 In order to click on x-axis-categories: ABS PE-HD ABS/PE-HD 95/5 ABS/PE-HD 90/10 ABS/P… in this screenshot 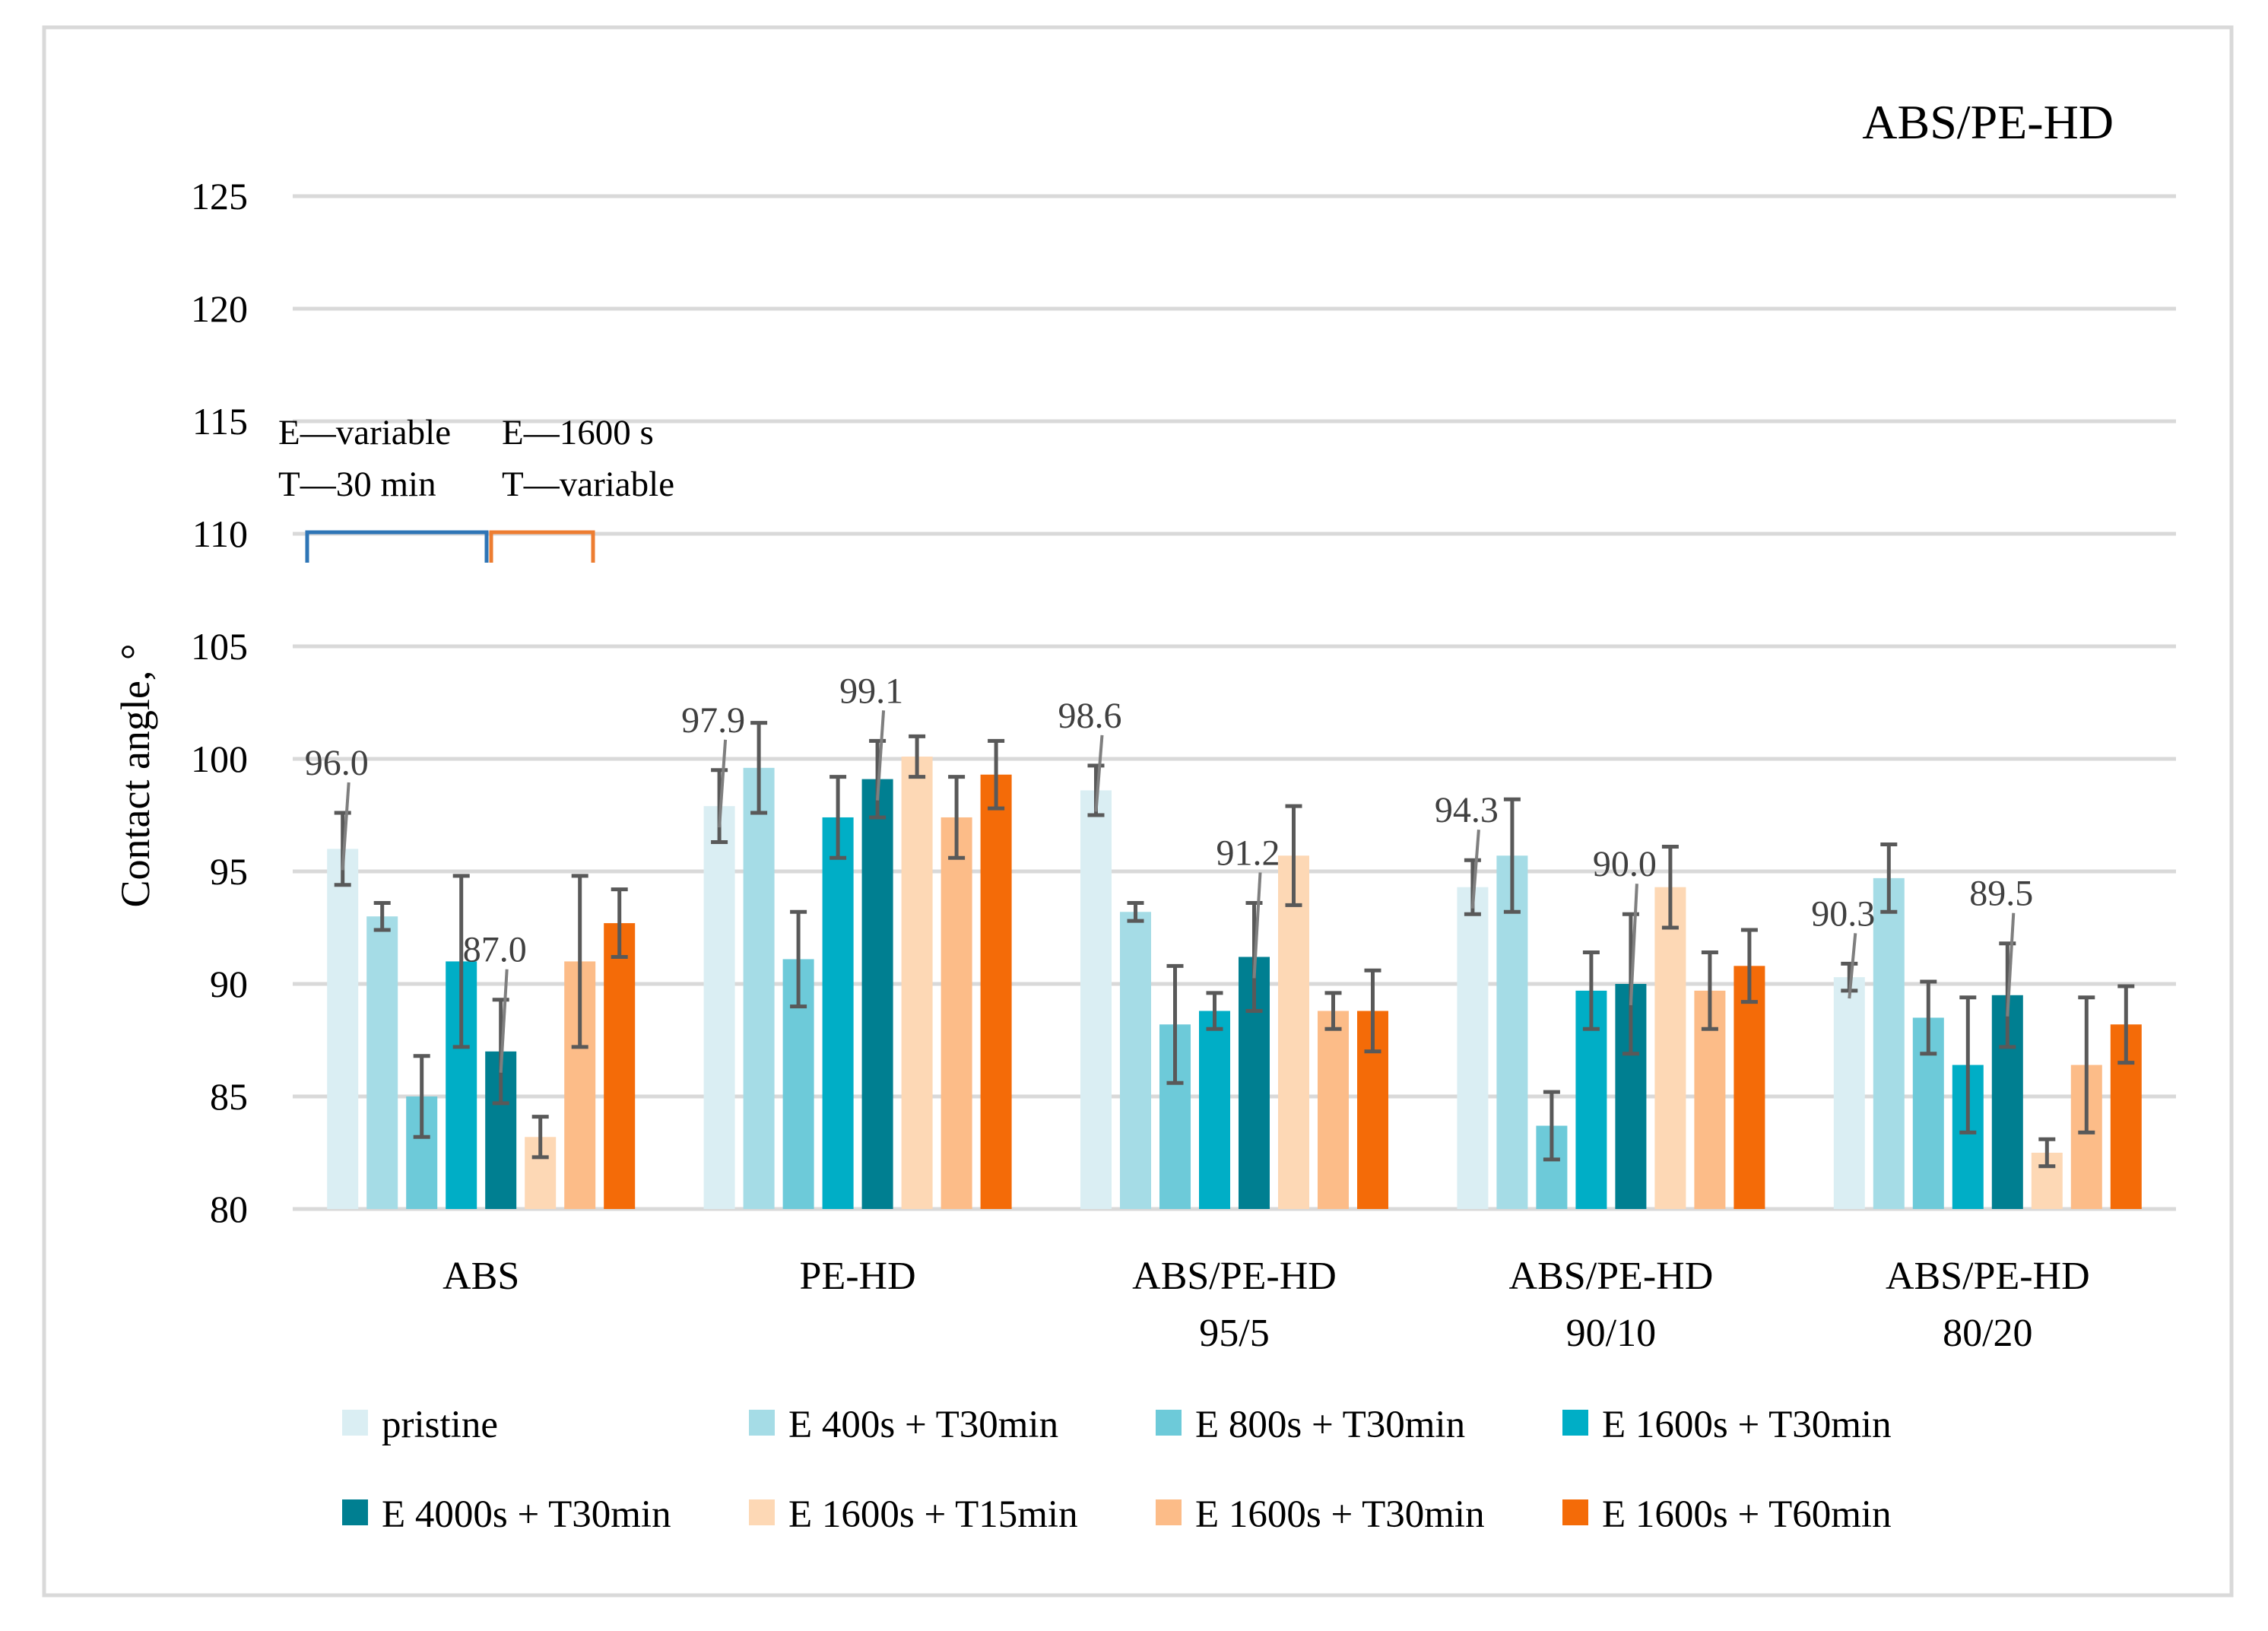, I will do `click(1266, 1305)`.